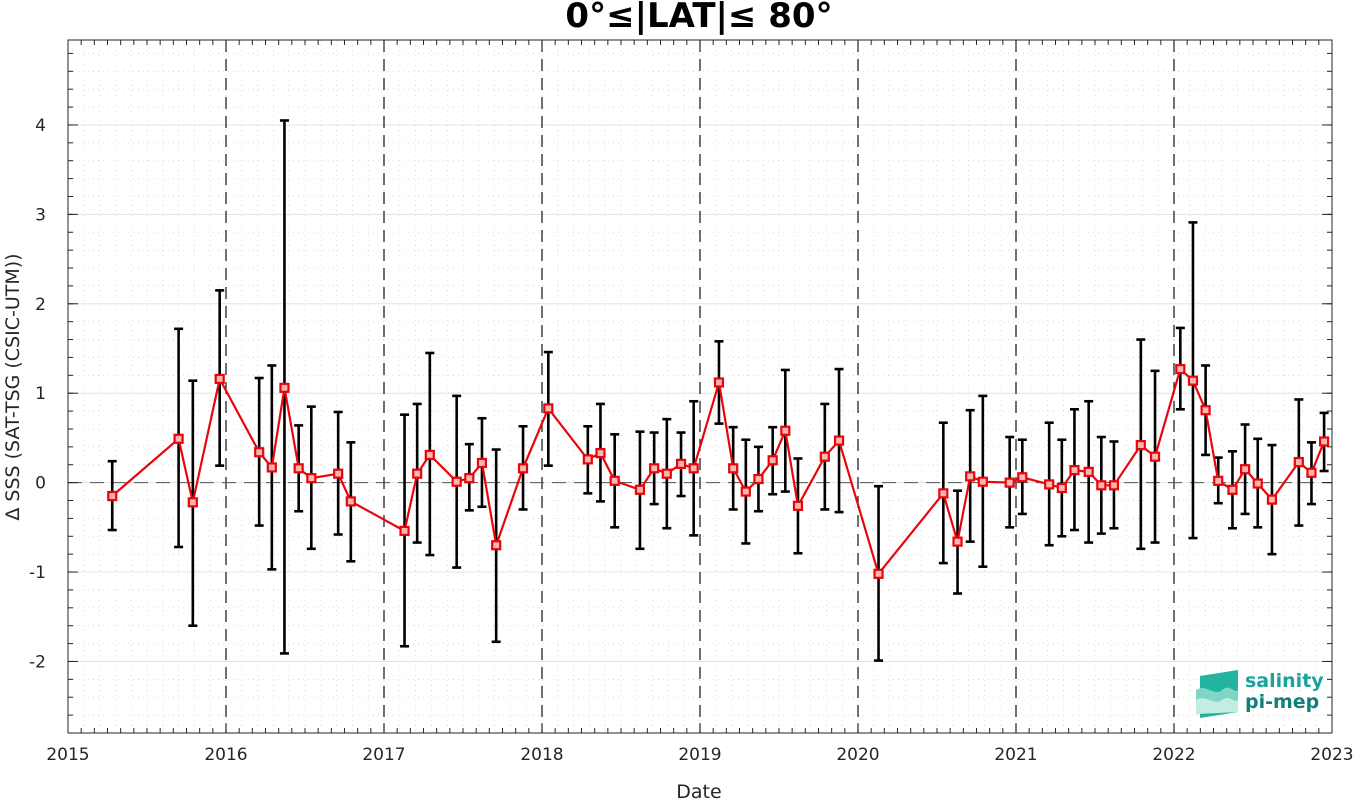 Image resolution: width=1356 pixels, height=801 pixels. What do you see at coordinates (40, 484) in the screenshot?
I see `y-tick-label: 0` at bounding box center [40, 484].